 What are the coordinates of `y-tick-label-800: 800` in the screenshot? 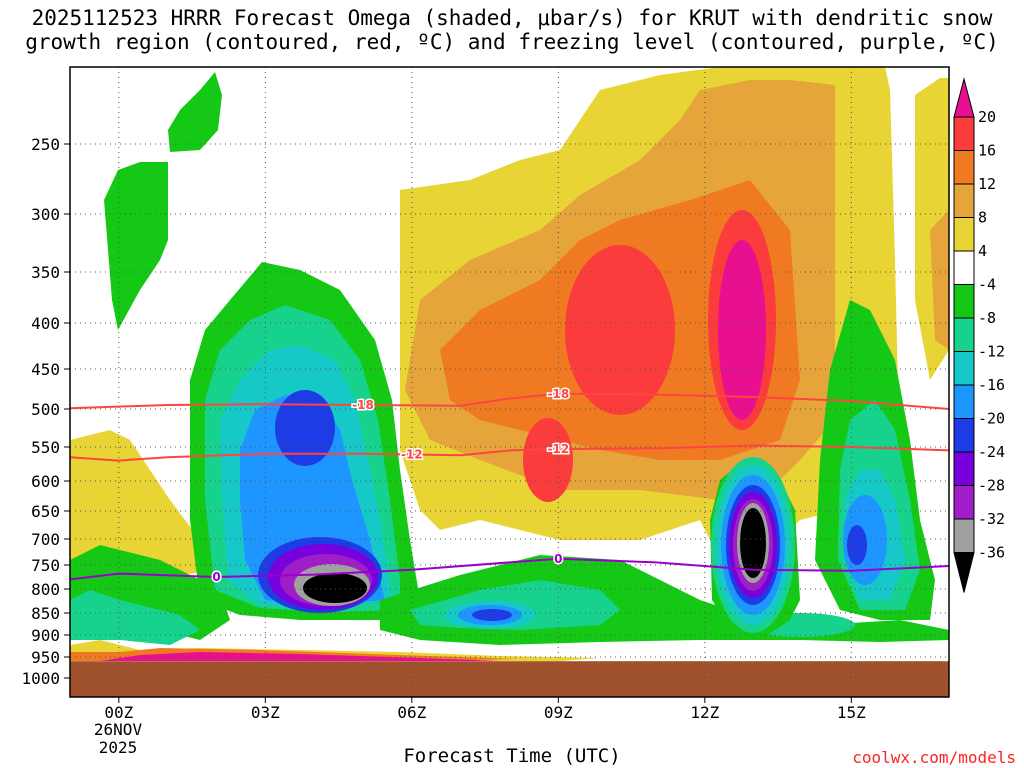 It's located at (45, 589).